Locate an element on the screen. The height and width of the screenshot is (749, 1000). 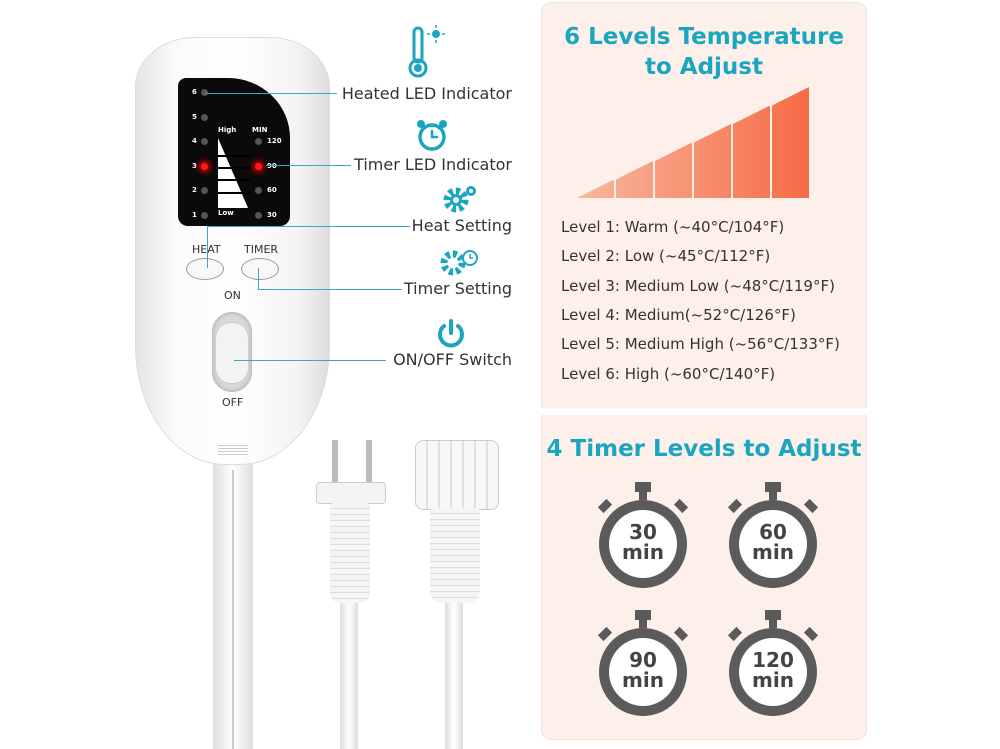
heat-level-number: 2 is located at coordinates (194, 190).